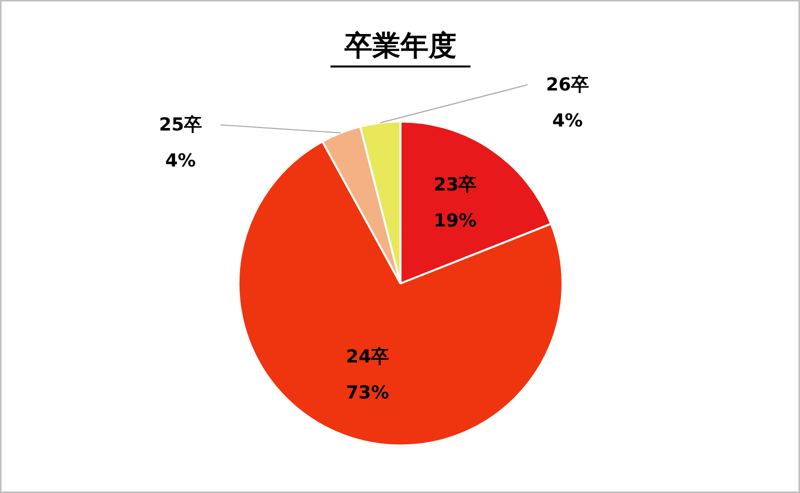 This screenshot has height=493, width=800. I want to click on data-label: 73%, so click(368, 393).